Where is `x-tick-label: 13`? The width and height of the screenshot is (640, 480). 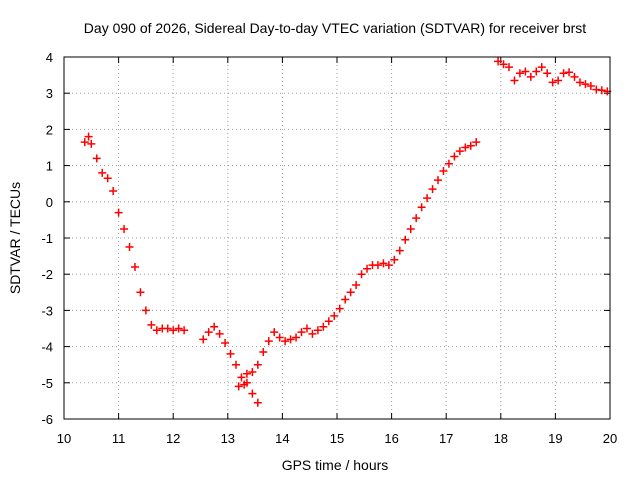
x-tick-label: 13 is located at coordinates (228, 438).